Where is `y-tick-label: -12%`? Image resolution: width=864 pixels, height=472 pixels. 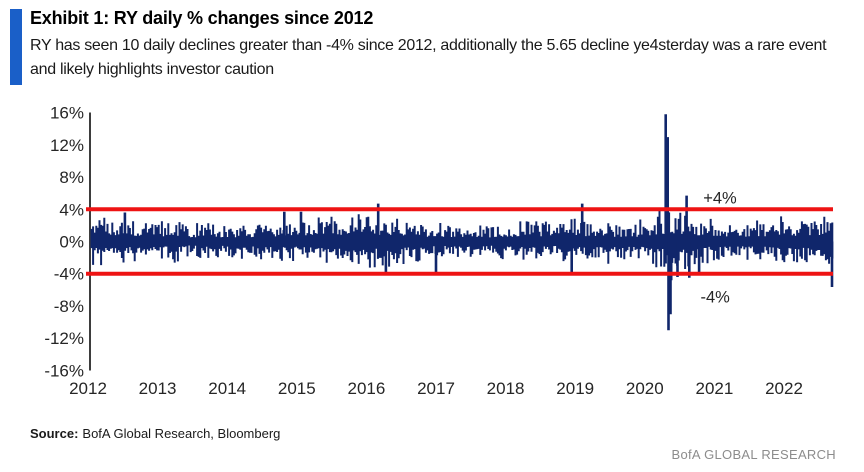 y-tick-label: -12% is located at coordinates (64, 338).